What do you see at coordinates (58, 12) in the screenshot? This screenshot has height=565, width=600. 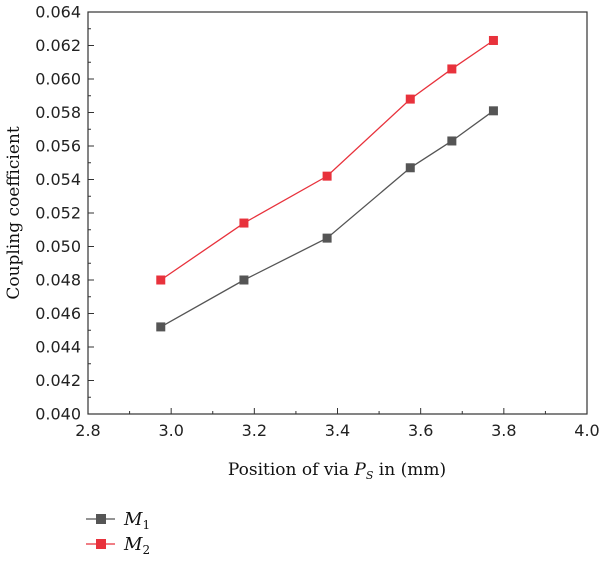 I see `y-tick-label: 0.064` at bounding box center [58, 12].